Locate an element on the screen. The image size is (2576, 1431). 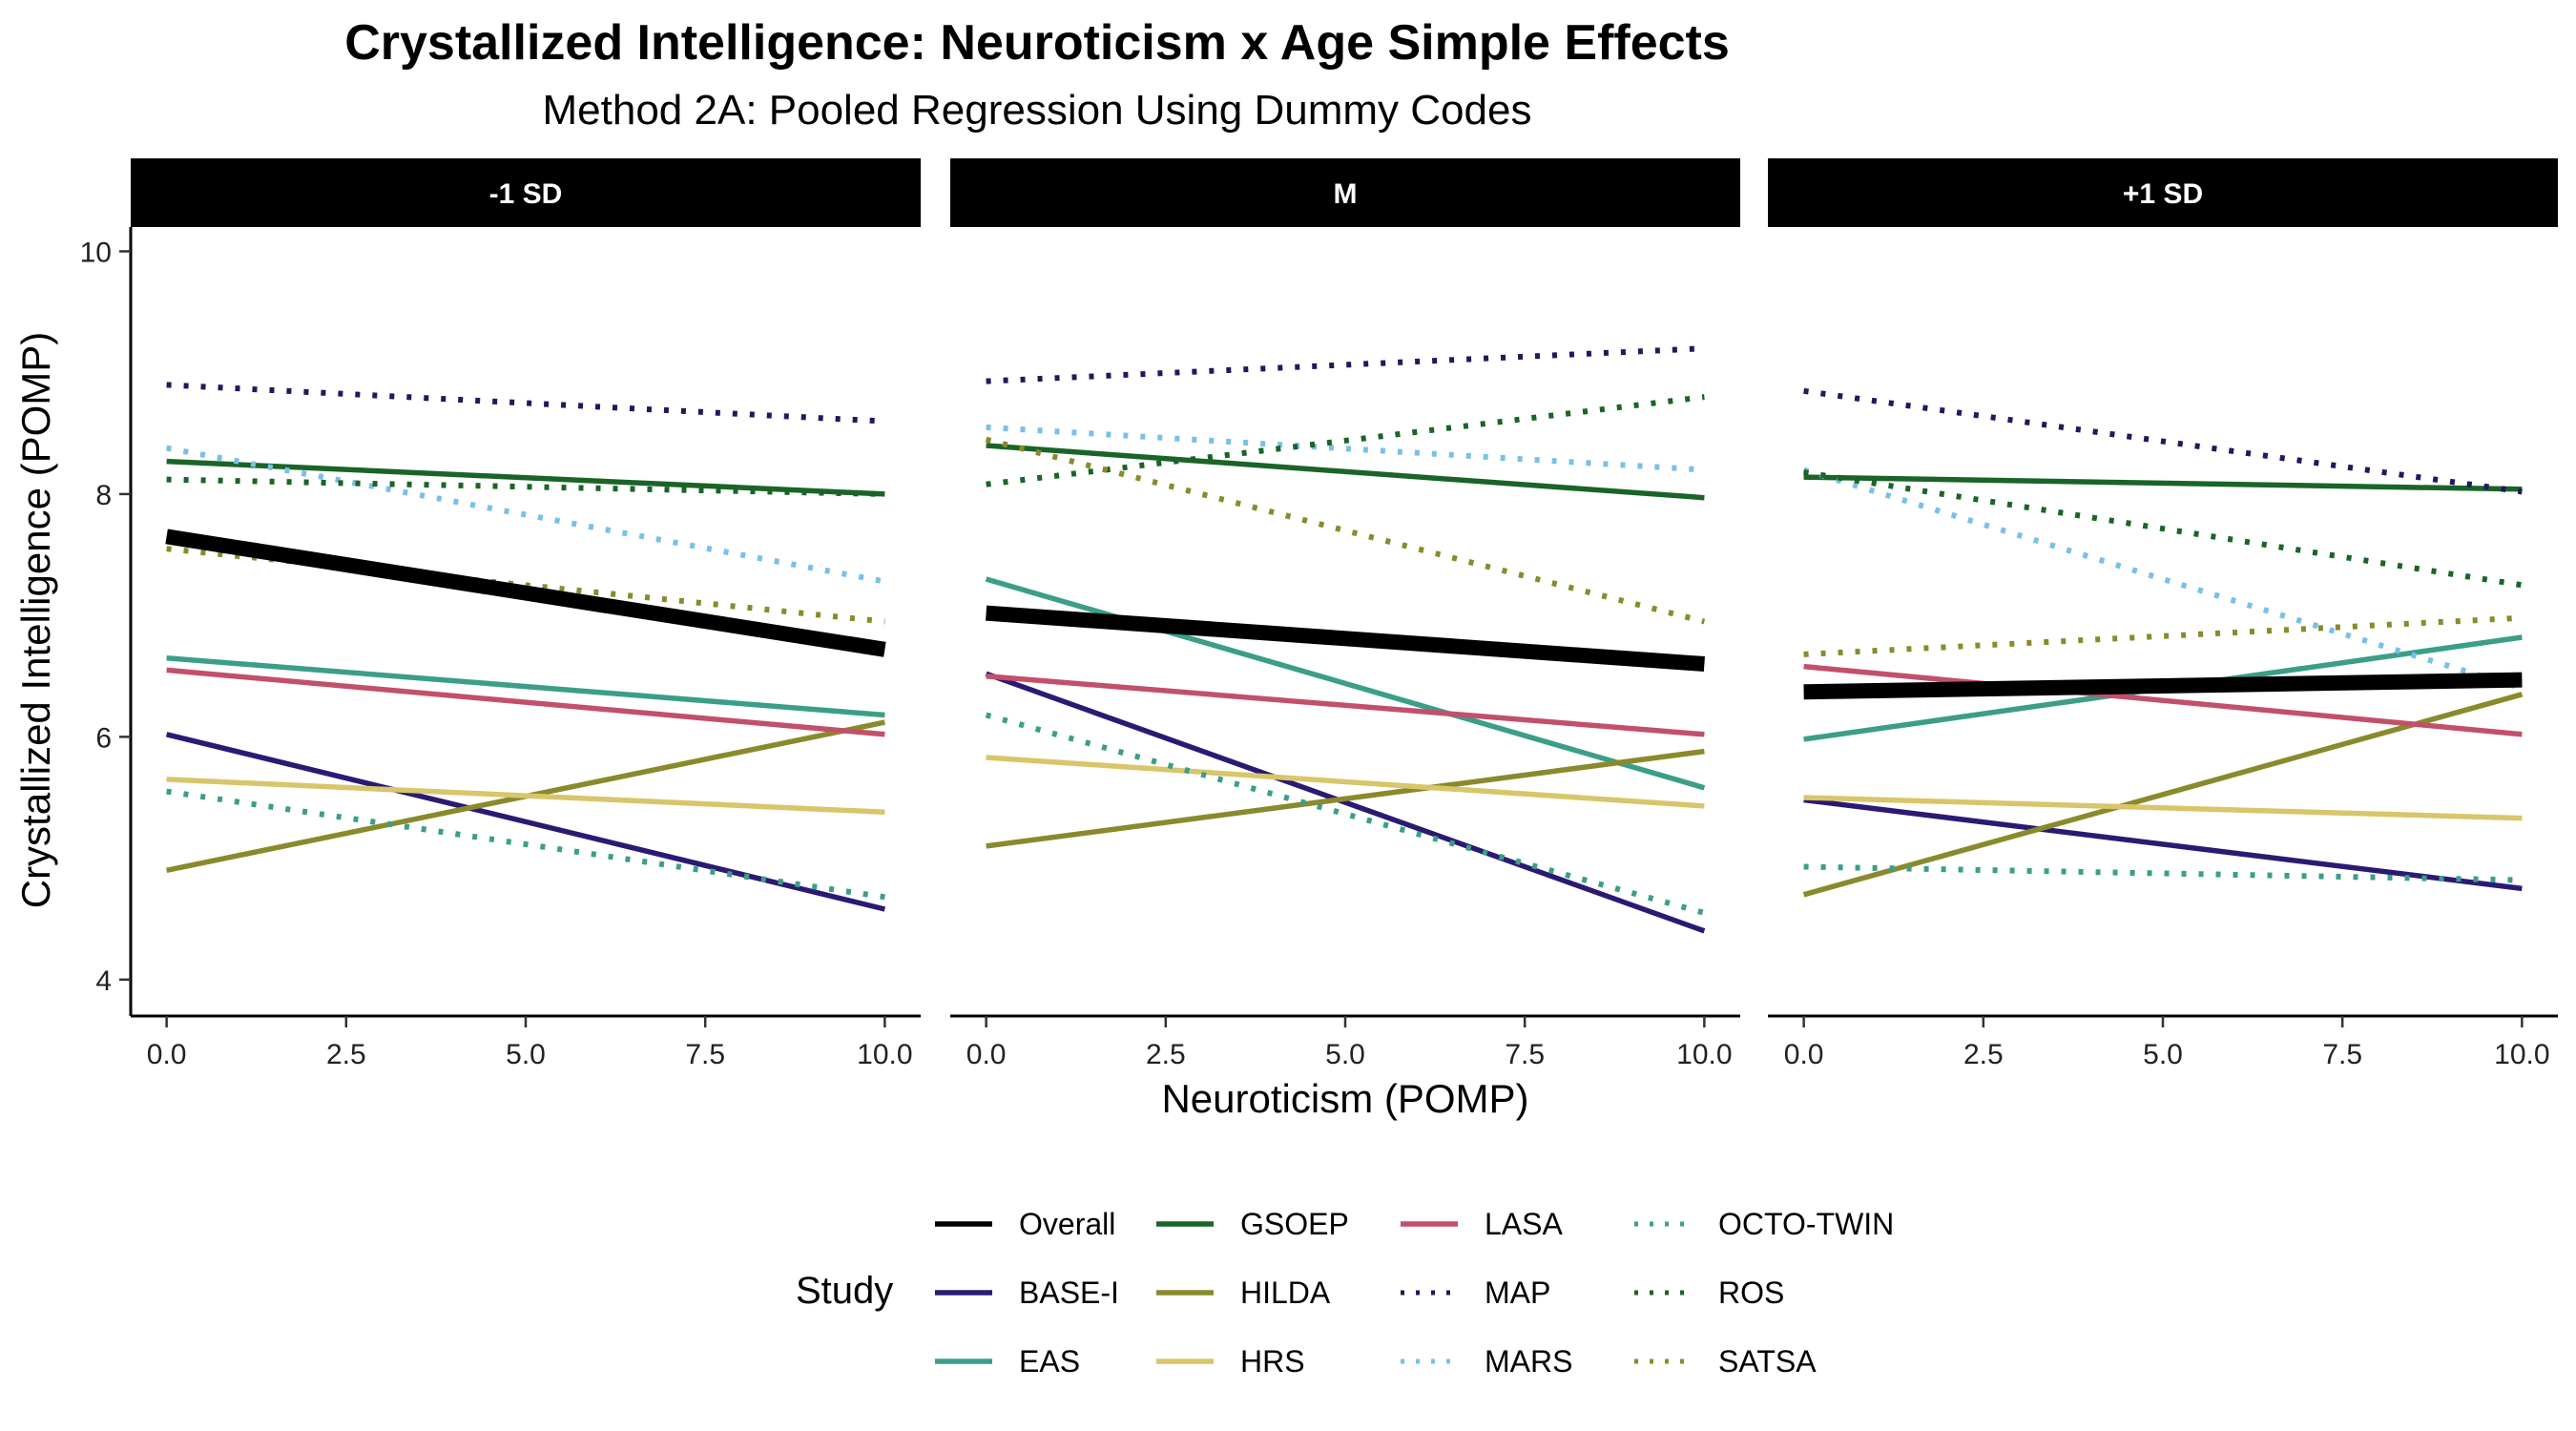
y-tick-label: 10 is located at coordinates (96, 252).